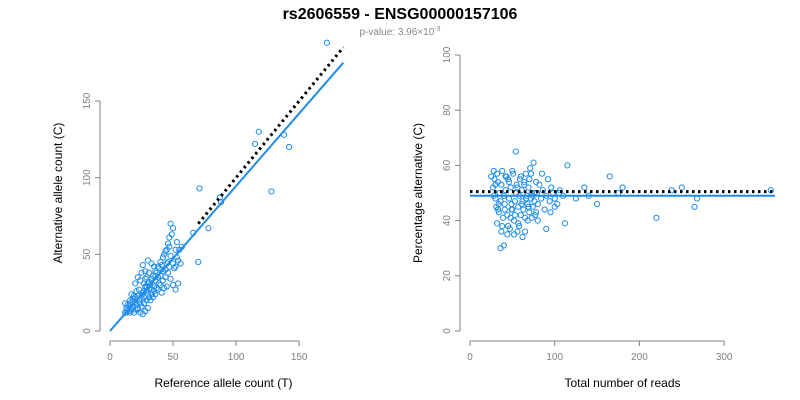 The height and width of the screenshot is (400, 800). I want to click on subtitle-text: p-value: 3.96×10, so click(396, 32).